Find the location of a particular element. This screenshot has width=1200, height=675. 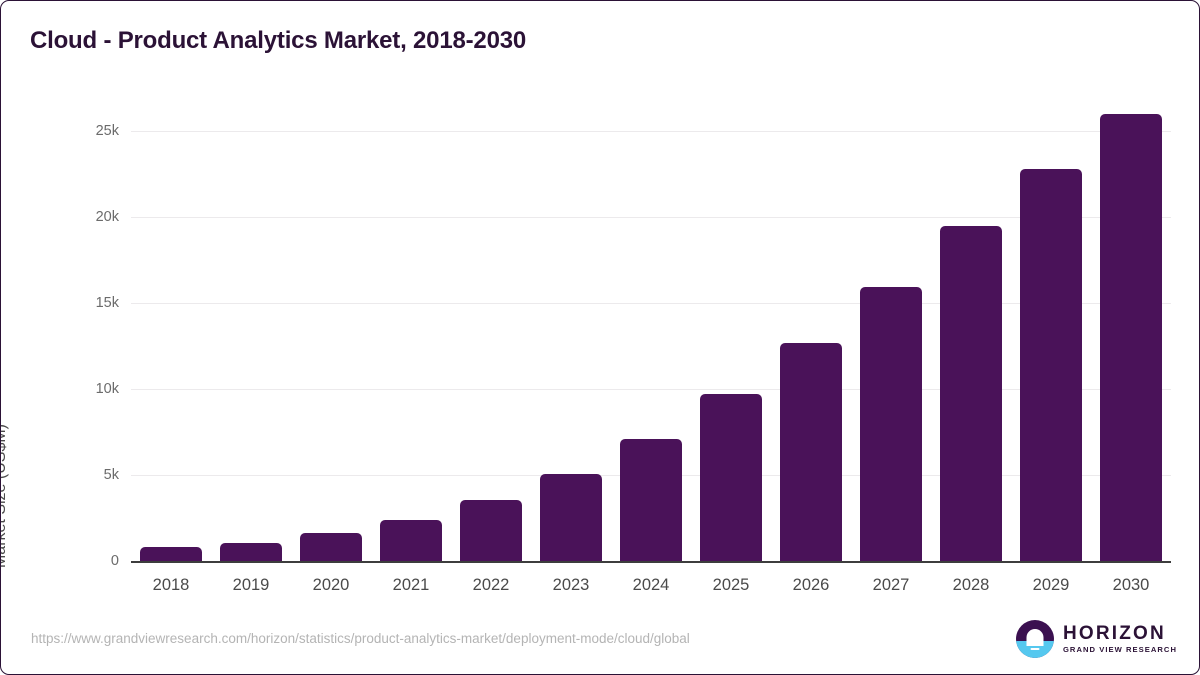

x-axis-tick-label: 2022 is located at coordinates (491, 585).